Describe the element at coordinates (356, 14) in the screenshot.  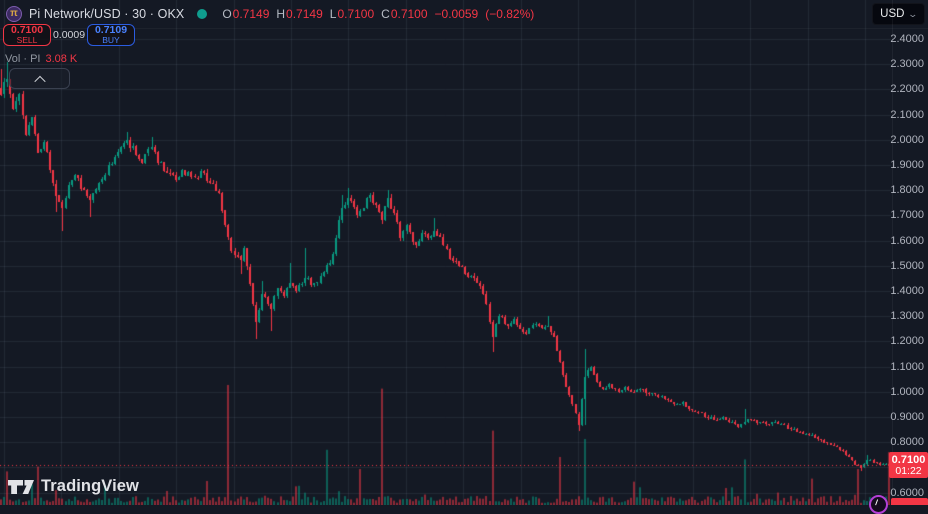
I see `low-value: 0.7100` at that location.